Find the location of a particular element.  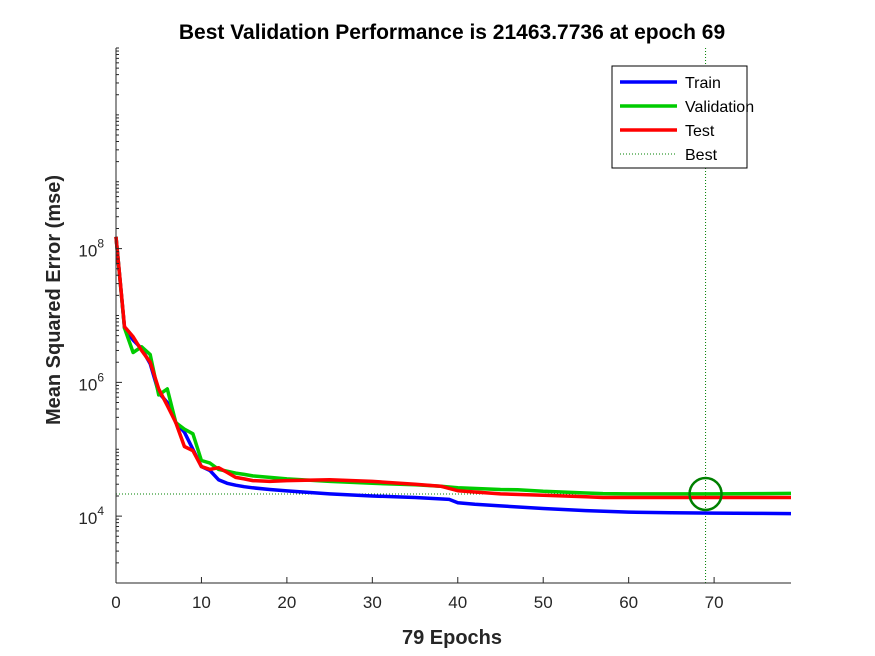

y-tick-label: 10⁶ is located at coordinates (91, 382).